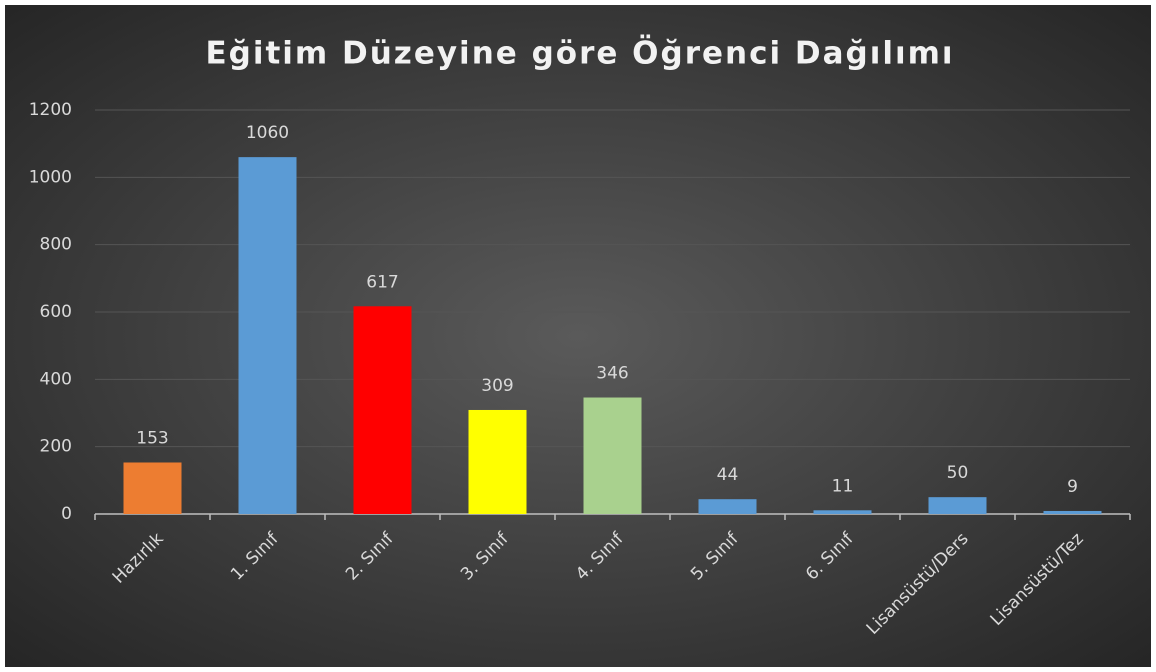 This screenshot has width=1156, height=672. What do you see at coordinates (267, 133) in the screenshot?
I see `data-label: 1060` at bounding box center [267, 133].